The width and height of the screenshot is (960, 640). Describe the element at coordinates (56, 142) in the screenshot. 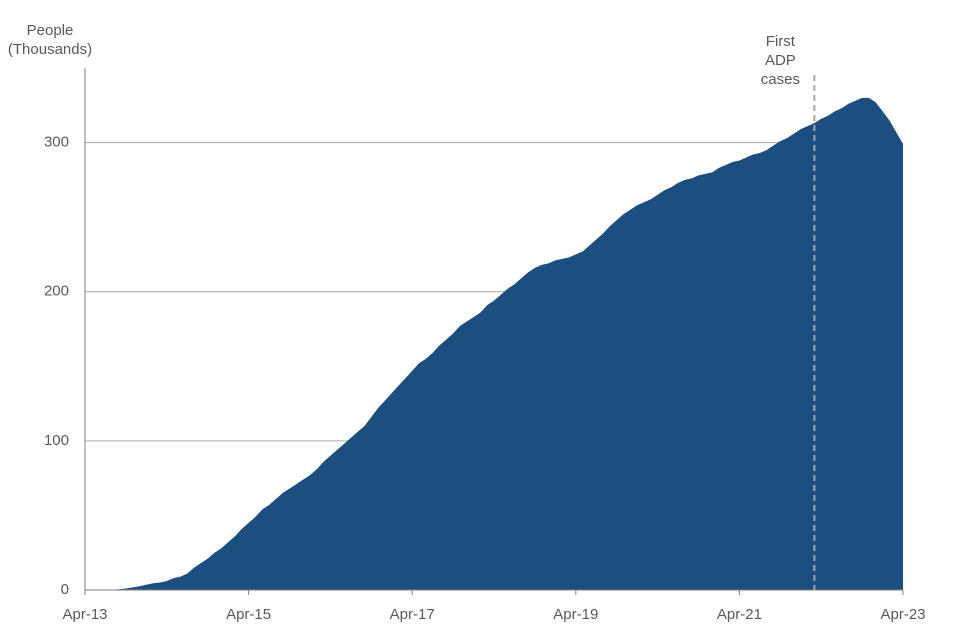

I see `y-tick-label: 300` at that location.